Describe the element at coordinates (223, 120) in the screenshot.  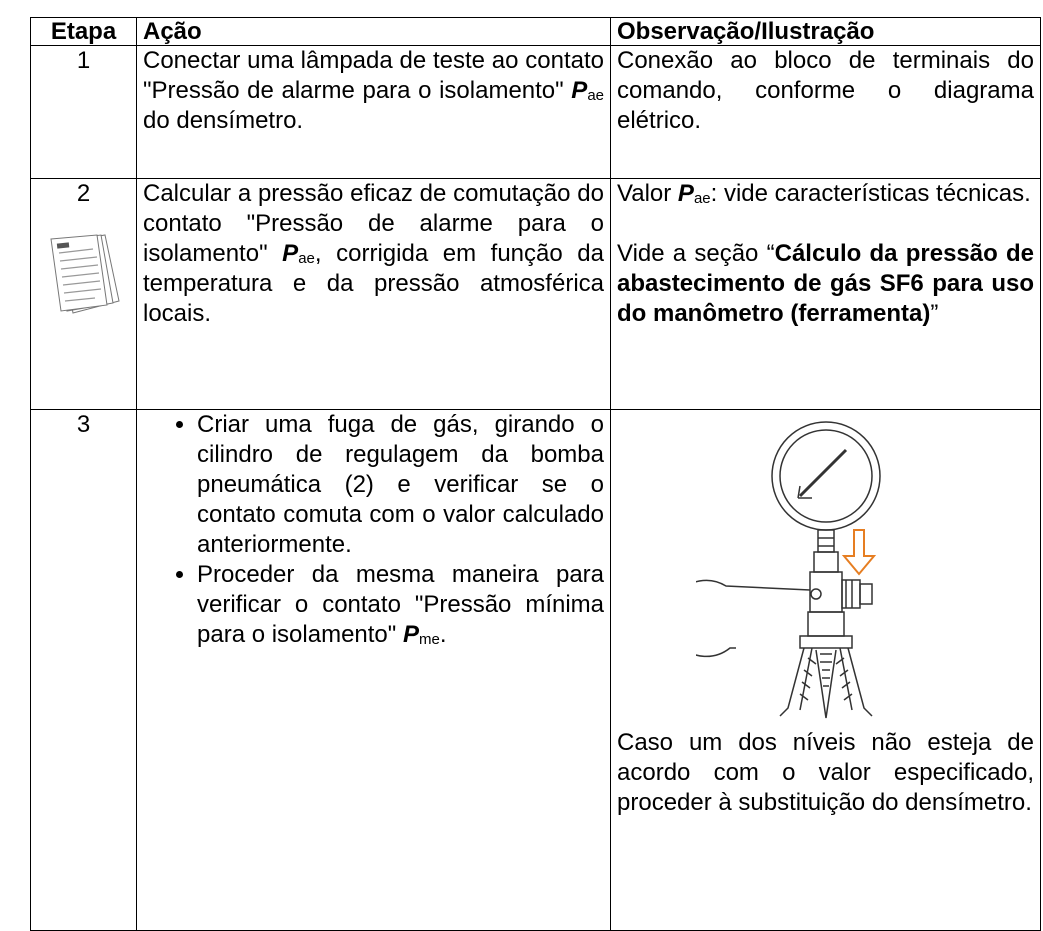
I see `text: do densímetro.` at that location.